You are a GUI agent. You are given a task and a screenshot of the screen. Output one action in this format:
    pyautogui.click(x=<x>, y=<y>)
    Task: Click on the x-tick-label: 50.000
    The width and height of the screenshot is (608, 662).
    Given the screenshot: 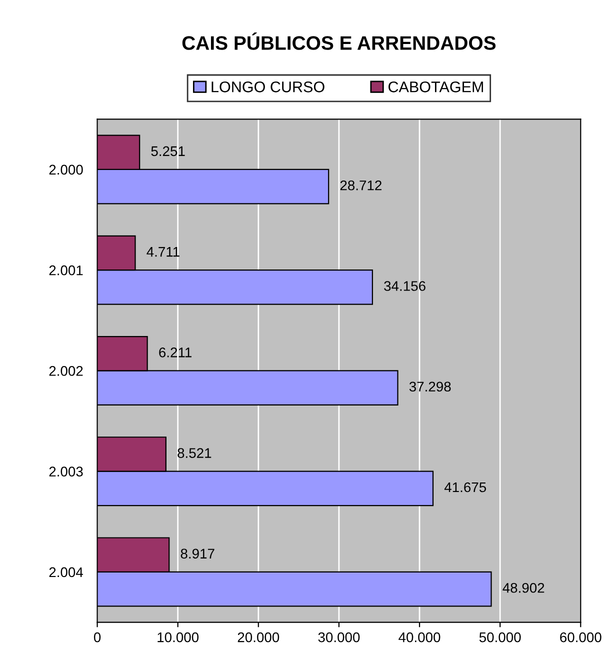 What is the action you would take?
    pyautogui.click(x=500, y=637)
    